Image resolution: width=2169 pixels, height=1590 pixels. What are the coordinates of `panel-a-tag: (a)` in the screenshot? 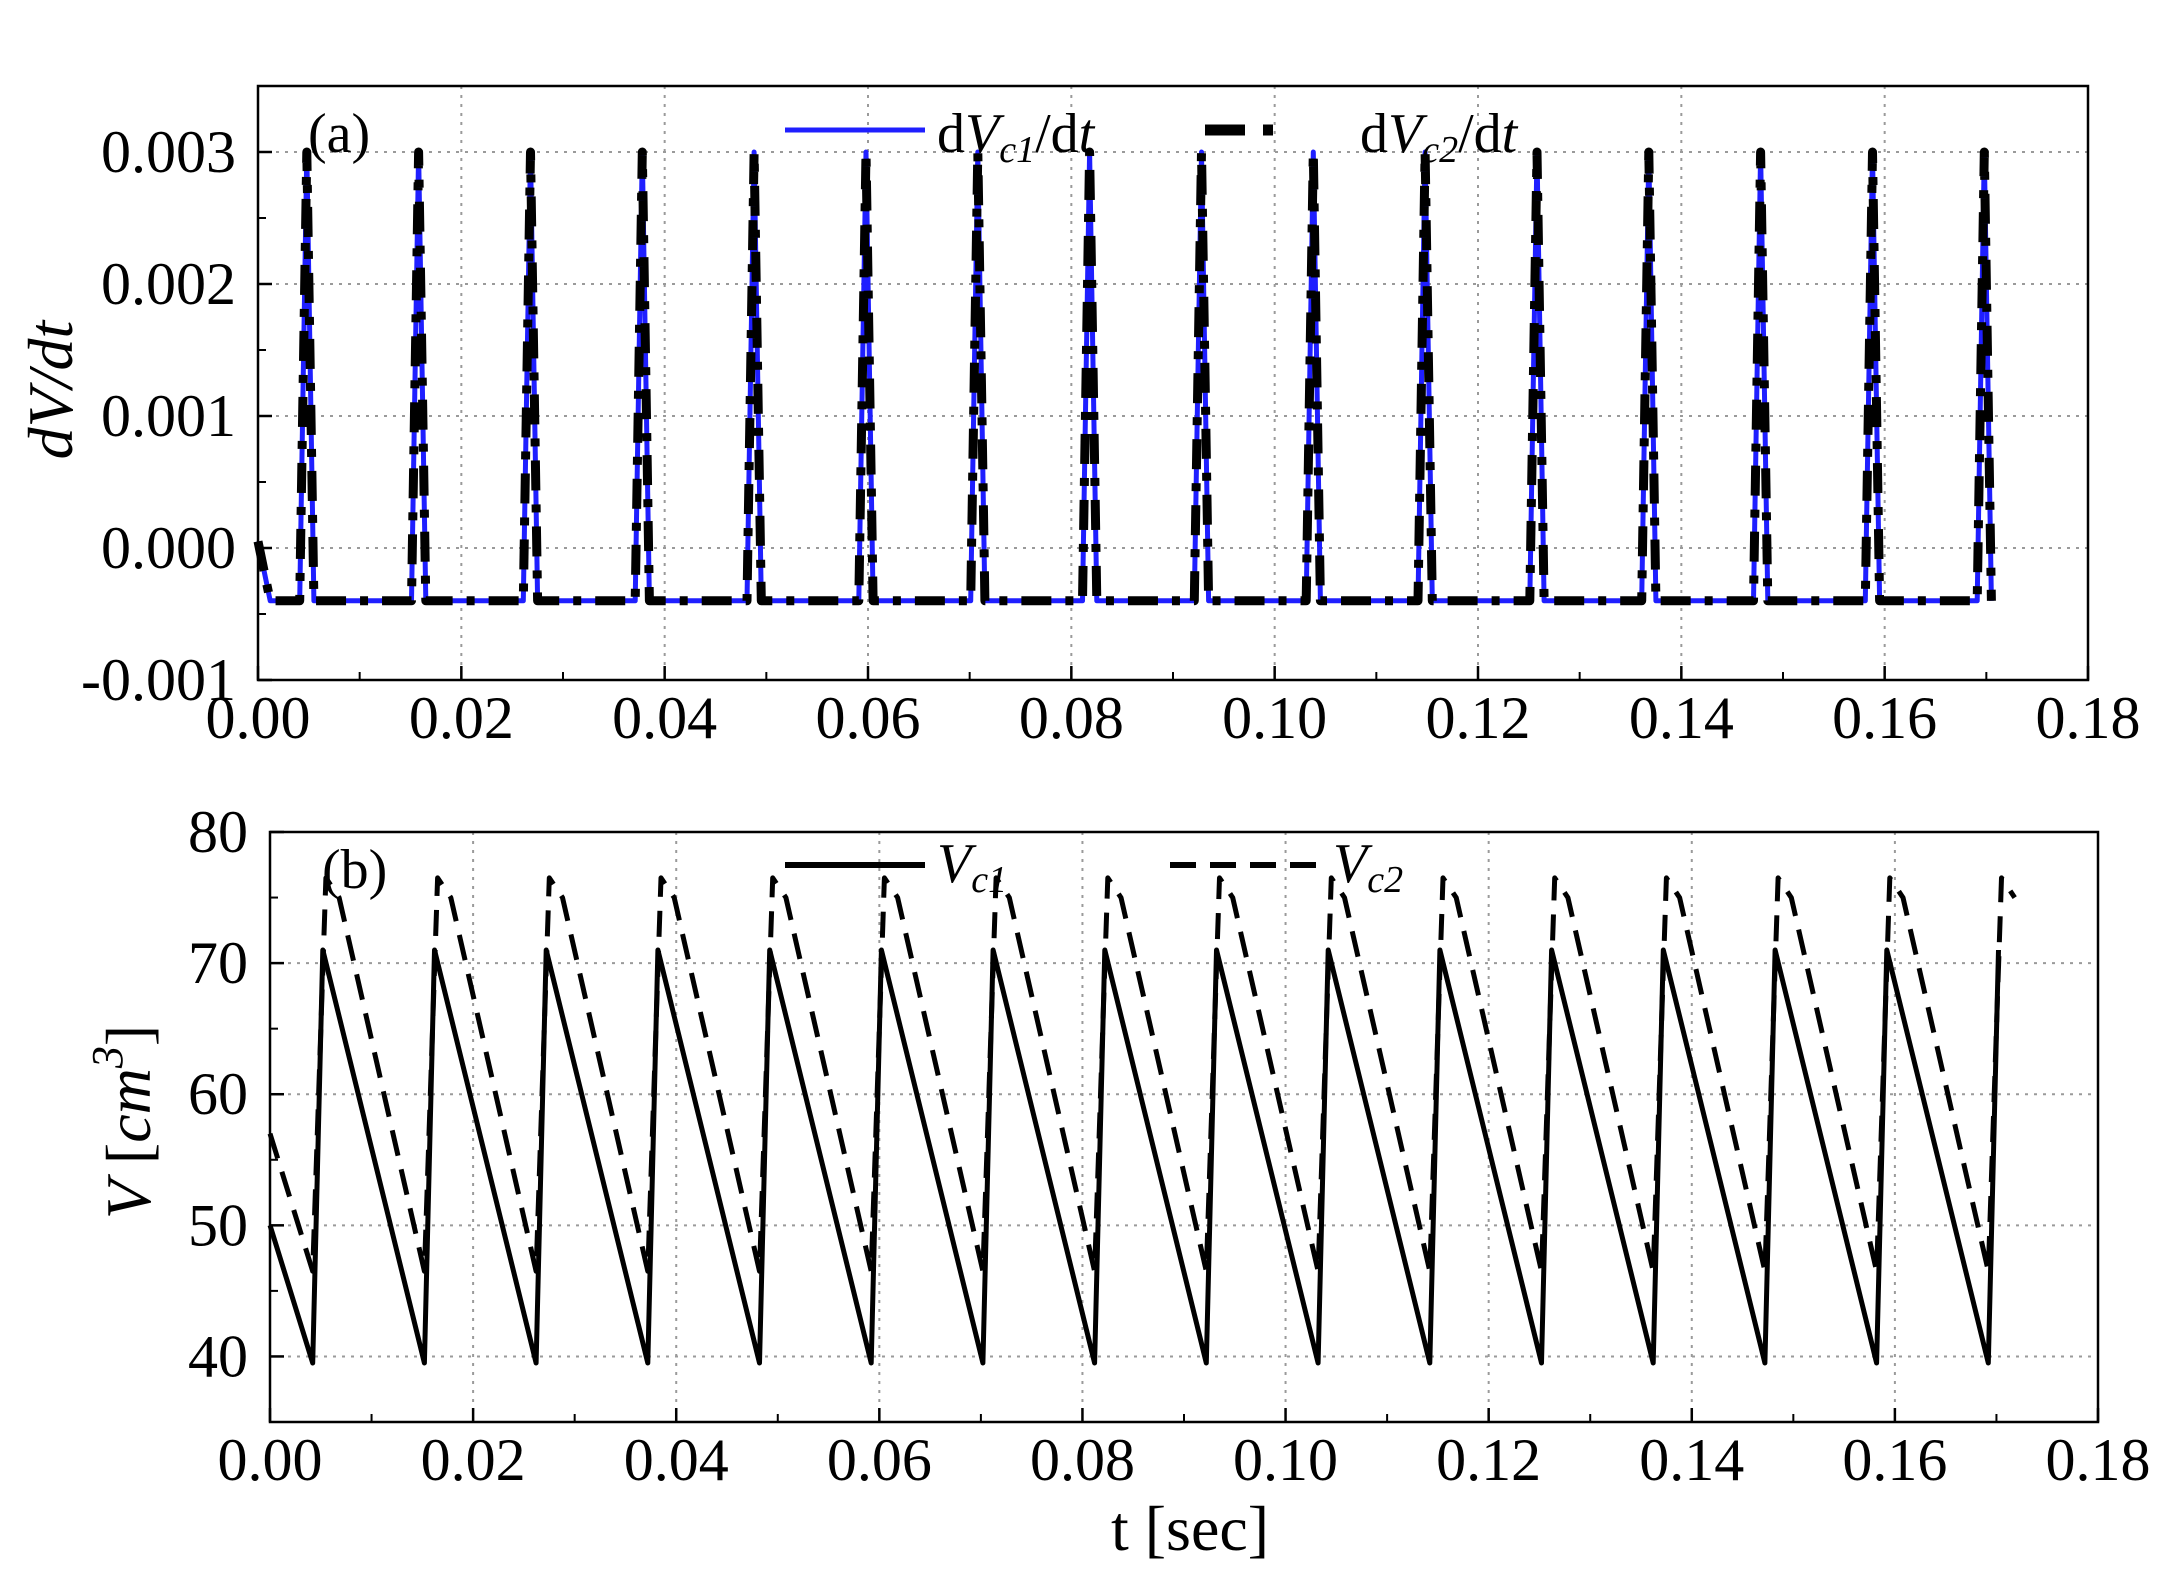 It's located at (339, 134).